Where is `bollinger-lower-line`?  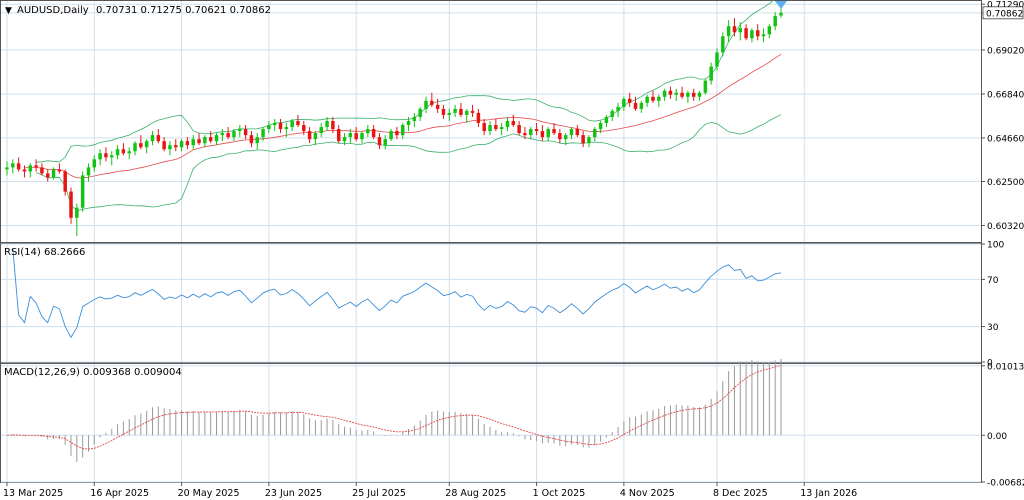 bollinger-lower-line is located at coordinates (408, 163).